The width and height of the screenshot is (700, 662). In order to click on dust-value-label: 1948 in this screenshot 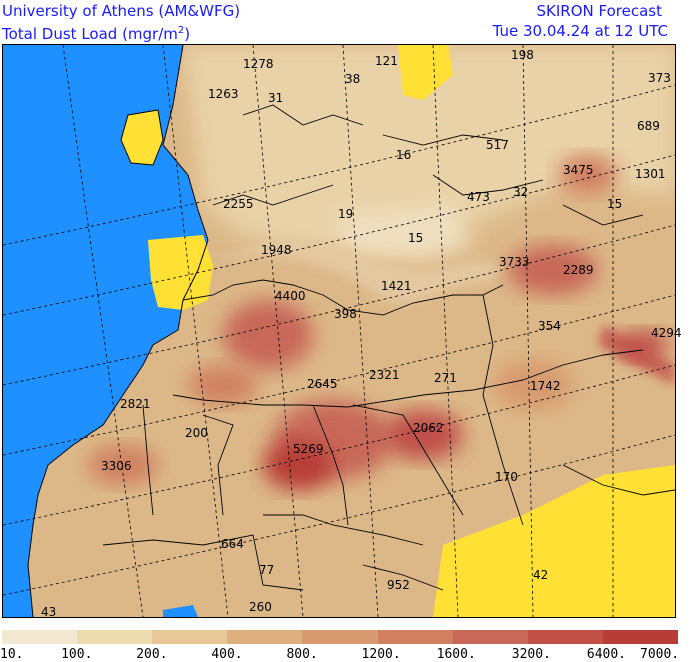, I will do `click(276, 250)`.